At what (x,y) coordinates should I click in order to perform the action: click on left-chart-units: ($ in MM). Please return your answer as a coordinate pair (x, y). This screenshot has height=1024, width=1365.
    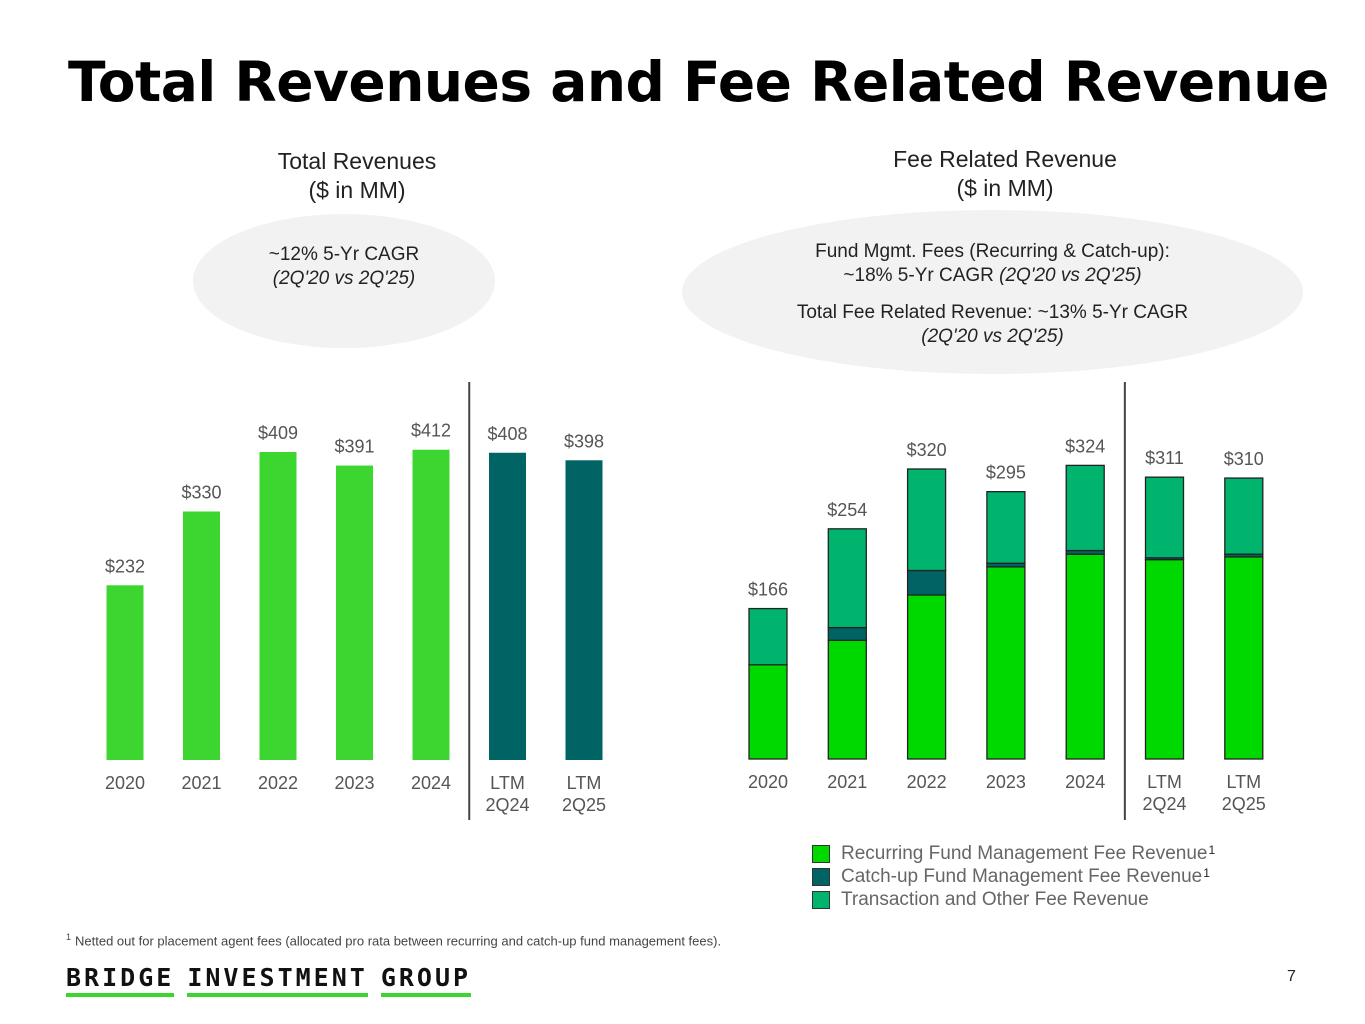
    Looking at the image, I should click on (357, 190).